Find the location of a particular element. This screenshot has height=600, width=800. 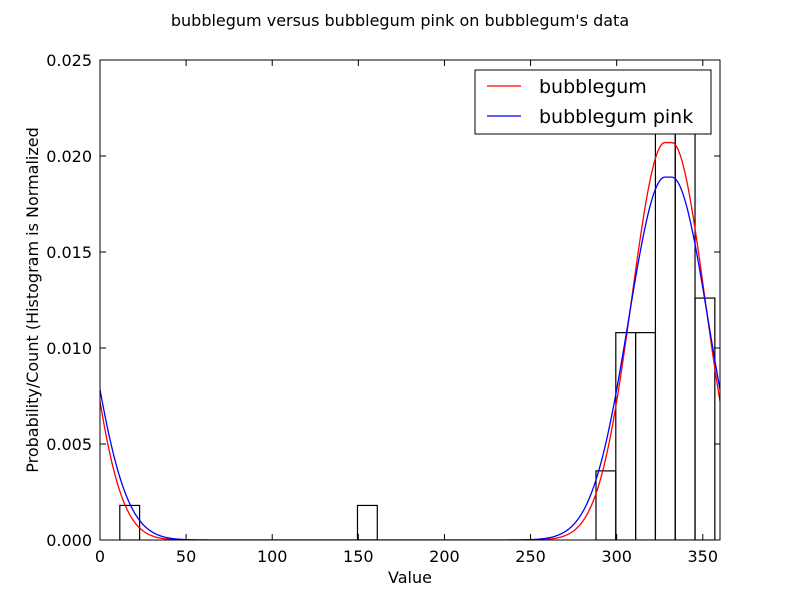

y-tick-label: 0.025 is located at coordinates (69, 60).